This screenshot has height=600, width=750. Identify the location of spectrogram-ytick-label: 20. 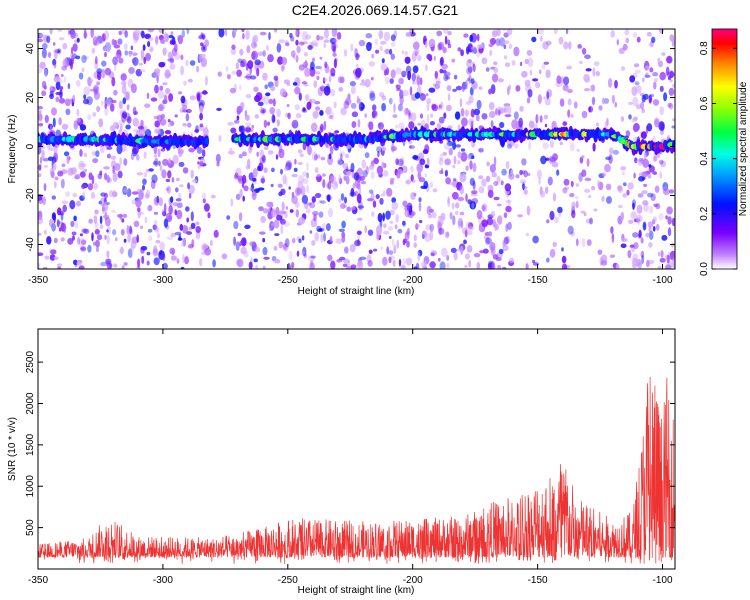
(30, 98).